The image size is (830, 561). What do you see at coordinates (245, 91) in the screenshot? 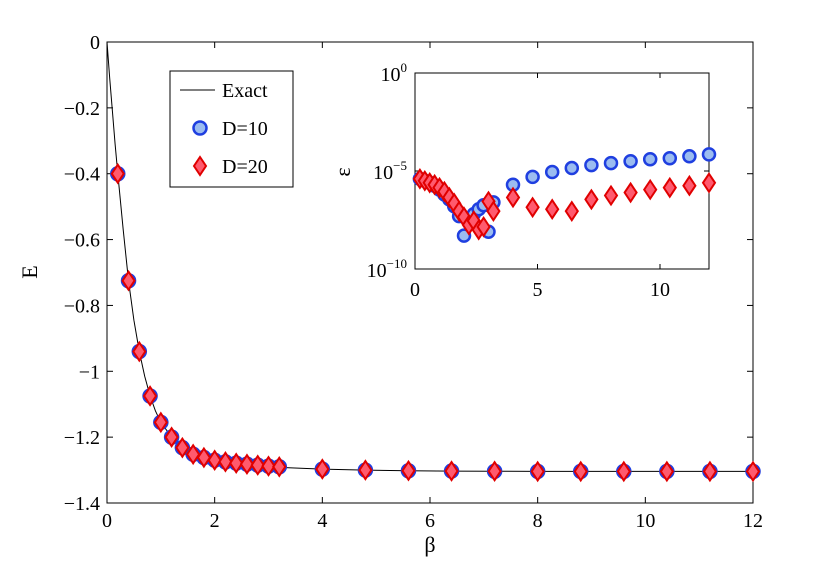
I see `legend-exact-label: Exact` at bounding box center [245, 91].